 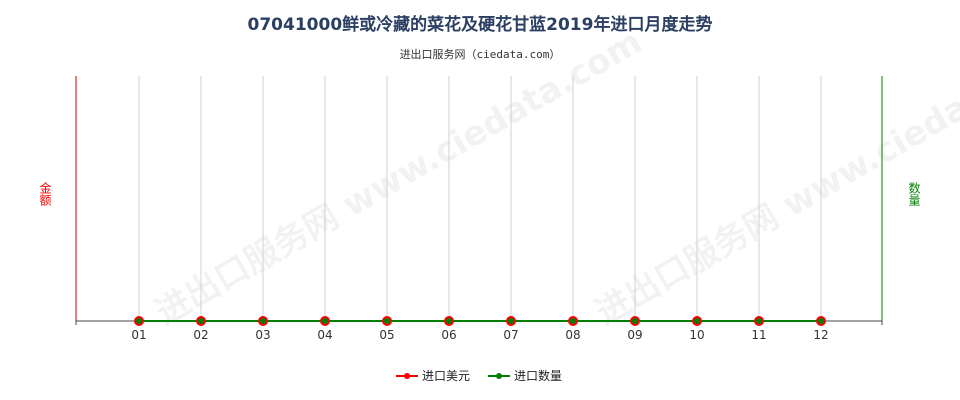 What do you see at coordinates (45, 194) in the screenshot?
I see `y-axis-left-label: 金额` at bounding box center [45, 194].